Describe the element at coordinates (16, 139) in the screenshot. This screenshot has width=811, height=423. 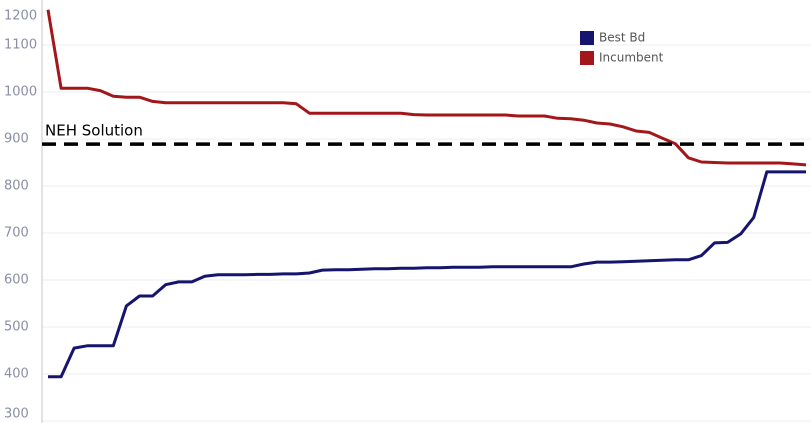
I see `y-tick-label: 900` at that location.